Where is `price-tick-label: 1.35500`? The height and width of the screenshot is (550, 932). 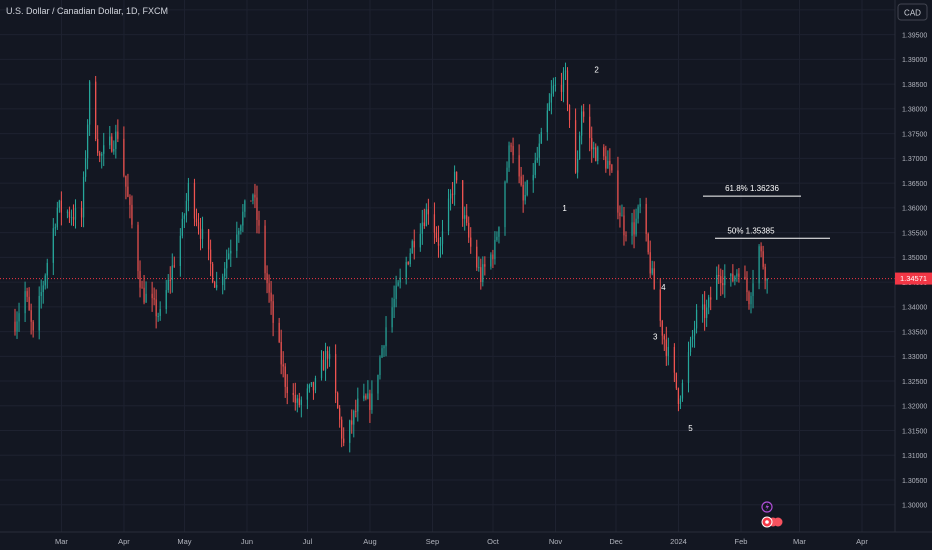
price-tick-label: 1.35500 is located at coordinates (914, 233).